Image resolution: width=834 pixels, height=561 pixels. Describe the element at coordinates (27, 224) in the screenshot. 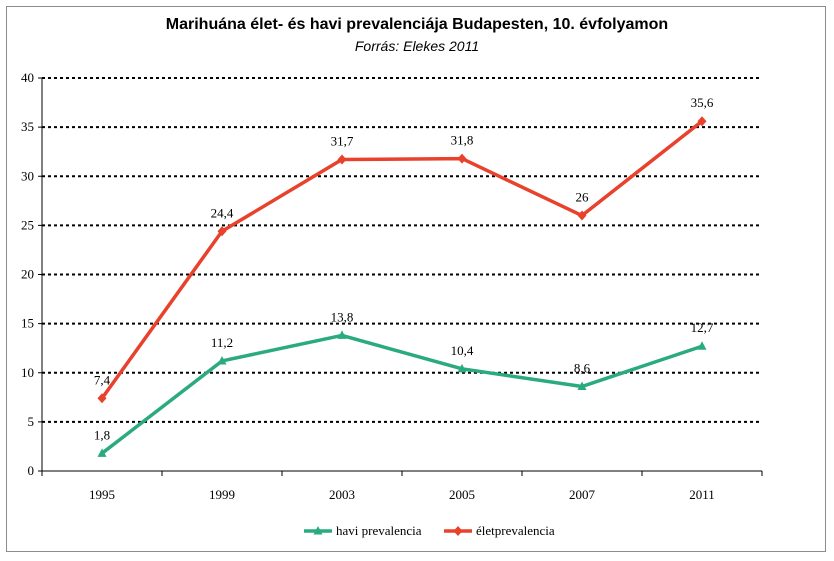

I see `y-tick-label: 25` at that location.